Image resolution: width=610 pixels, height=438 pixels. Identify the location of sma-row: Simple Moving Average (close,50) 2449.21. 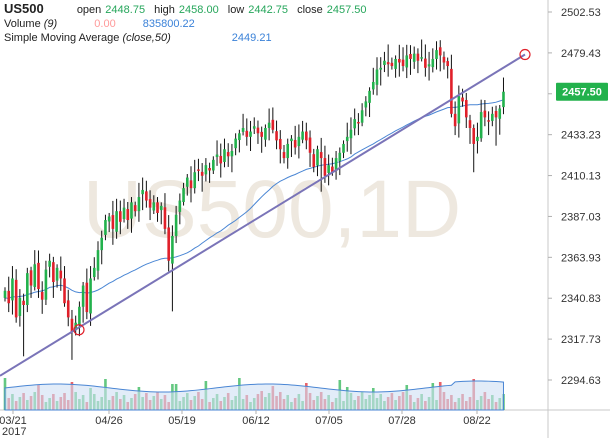
(188, 38).